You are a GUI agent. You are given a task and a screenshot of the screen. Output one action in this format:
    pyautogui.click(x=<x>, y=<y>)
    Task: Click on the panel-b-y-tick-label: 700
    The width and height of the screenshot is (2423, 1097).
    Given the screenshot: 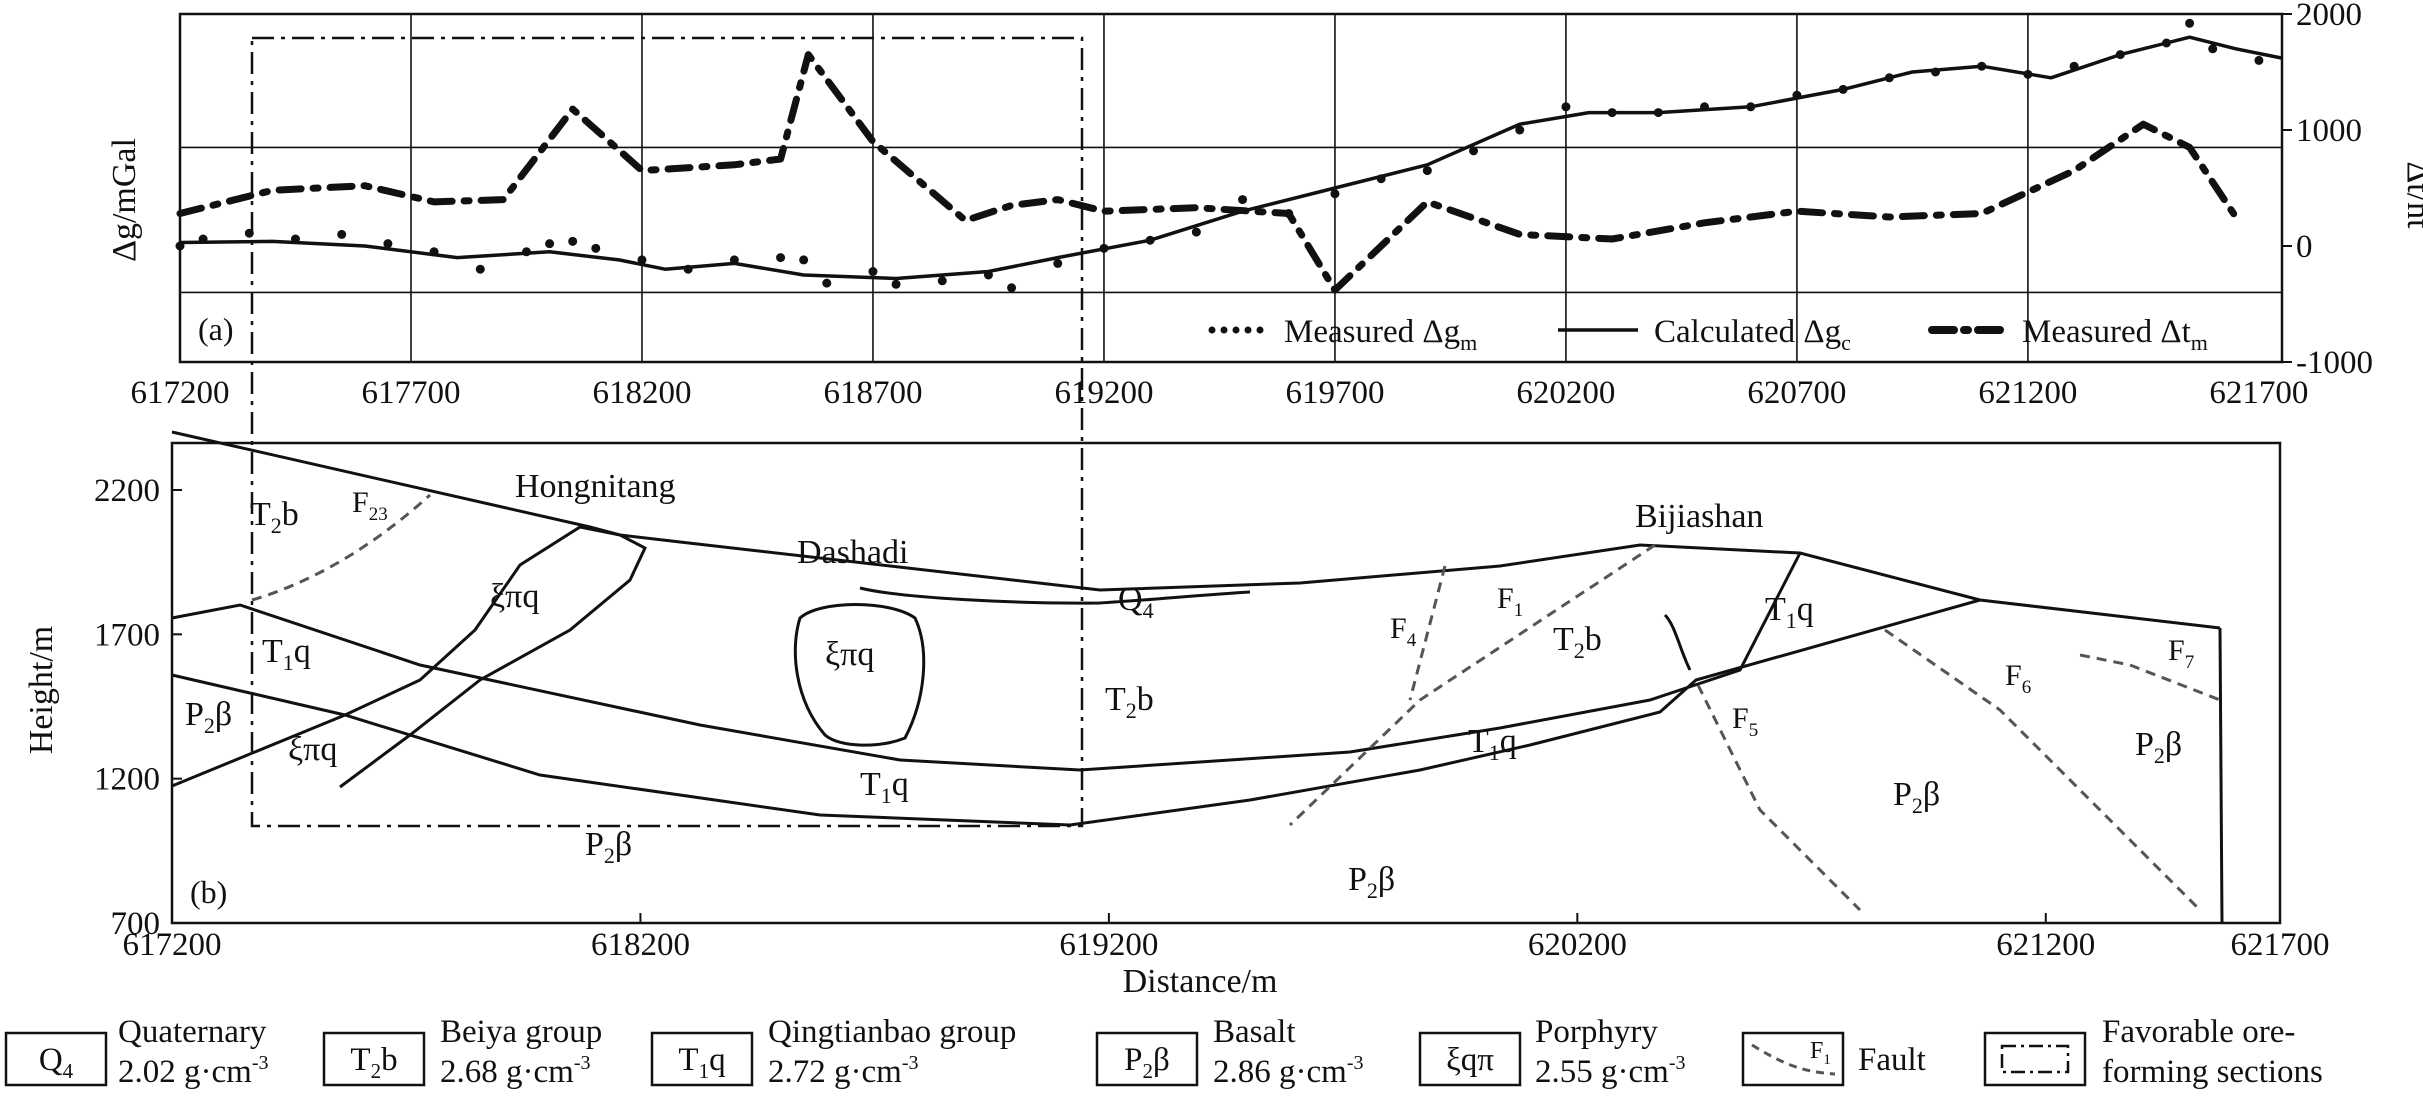 What is the action you would take?
    pyautogui.click(x=136, y=924)
    